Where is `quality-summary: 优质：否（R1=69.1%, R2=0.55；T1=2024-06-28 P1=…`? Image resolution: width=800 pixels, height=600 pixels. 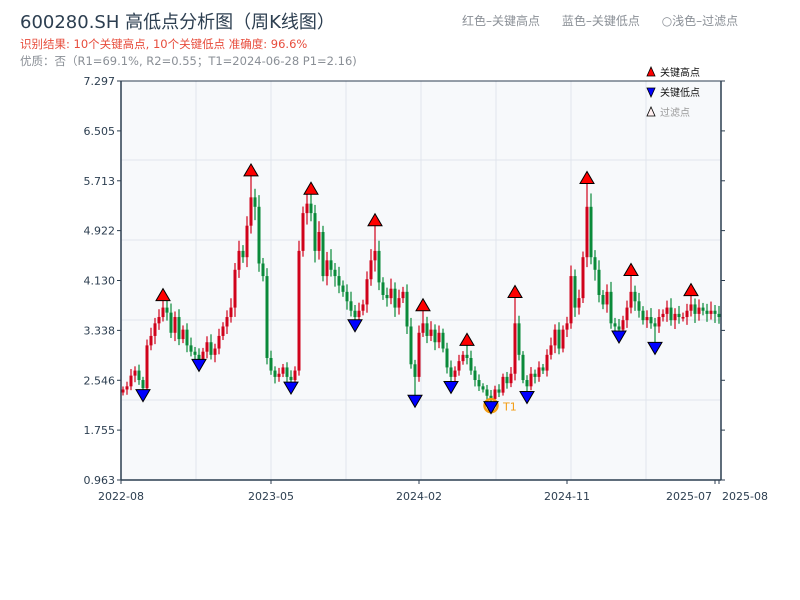
quality-summary: 优质：否（R1=69.1%, R2=0.55；T1=2024-06-28 P1=… is located at coordinates (188, 61).